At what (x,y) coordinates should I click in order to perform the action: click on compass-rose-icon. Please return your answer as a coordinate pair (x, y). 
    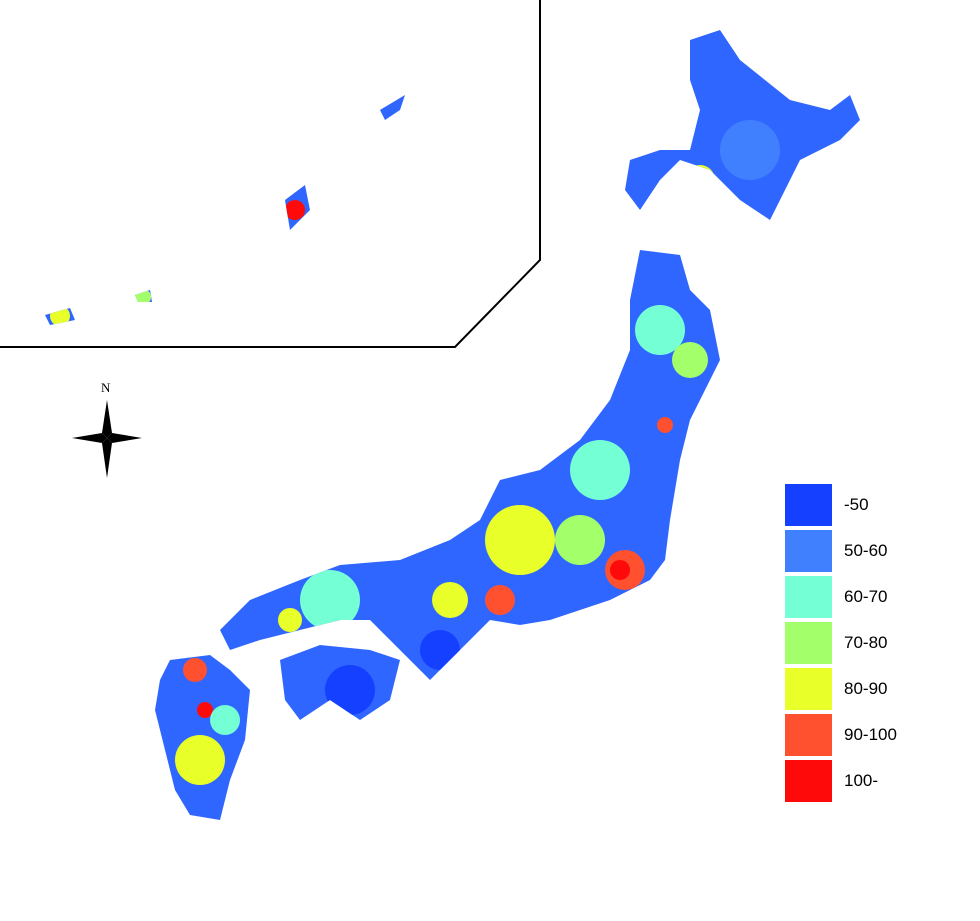
    Looking at the image, I should click on (107, 439).